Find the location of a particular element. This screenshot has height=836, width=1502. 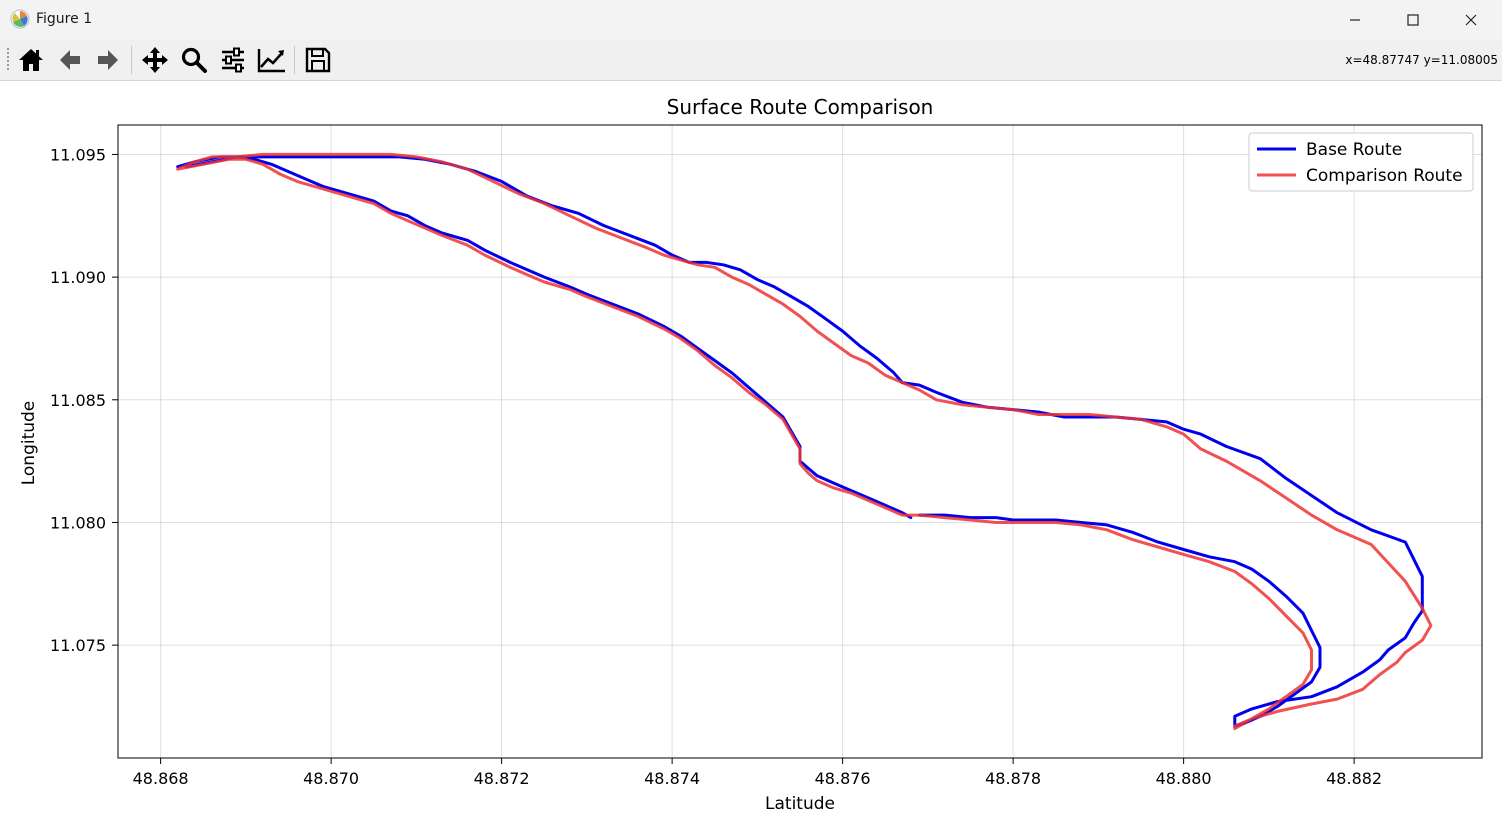

back-button is located at coordinates (70, 60).